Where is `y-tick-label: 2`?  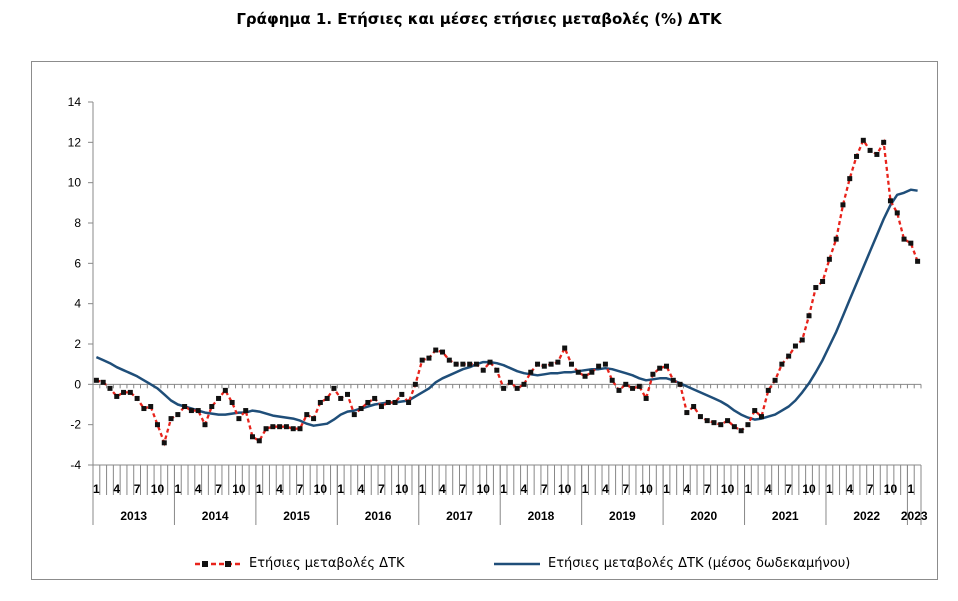
y-tick-label: 2 is located at coordinates (77, 344).